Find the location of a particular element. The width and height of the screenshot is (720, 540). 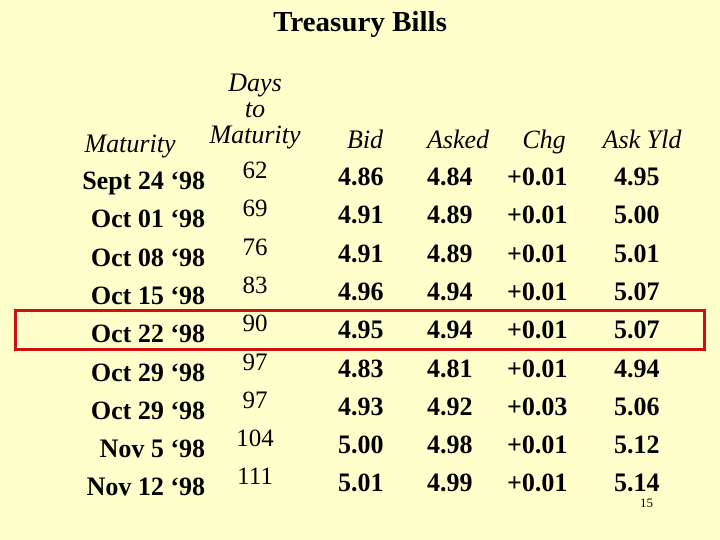

cell-maturity: Oct 15 ‘98 is located at coordinates (147, 295).